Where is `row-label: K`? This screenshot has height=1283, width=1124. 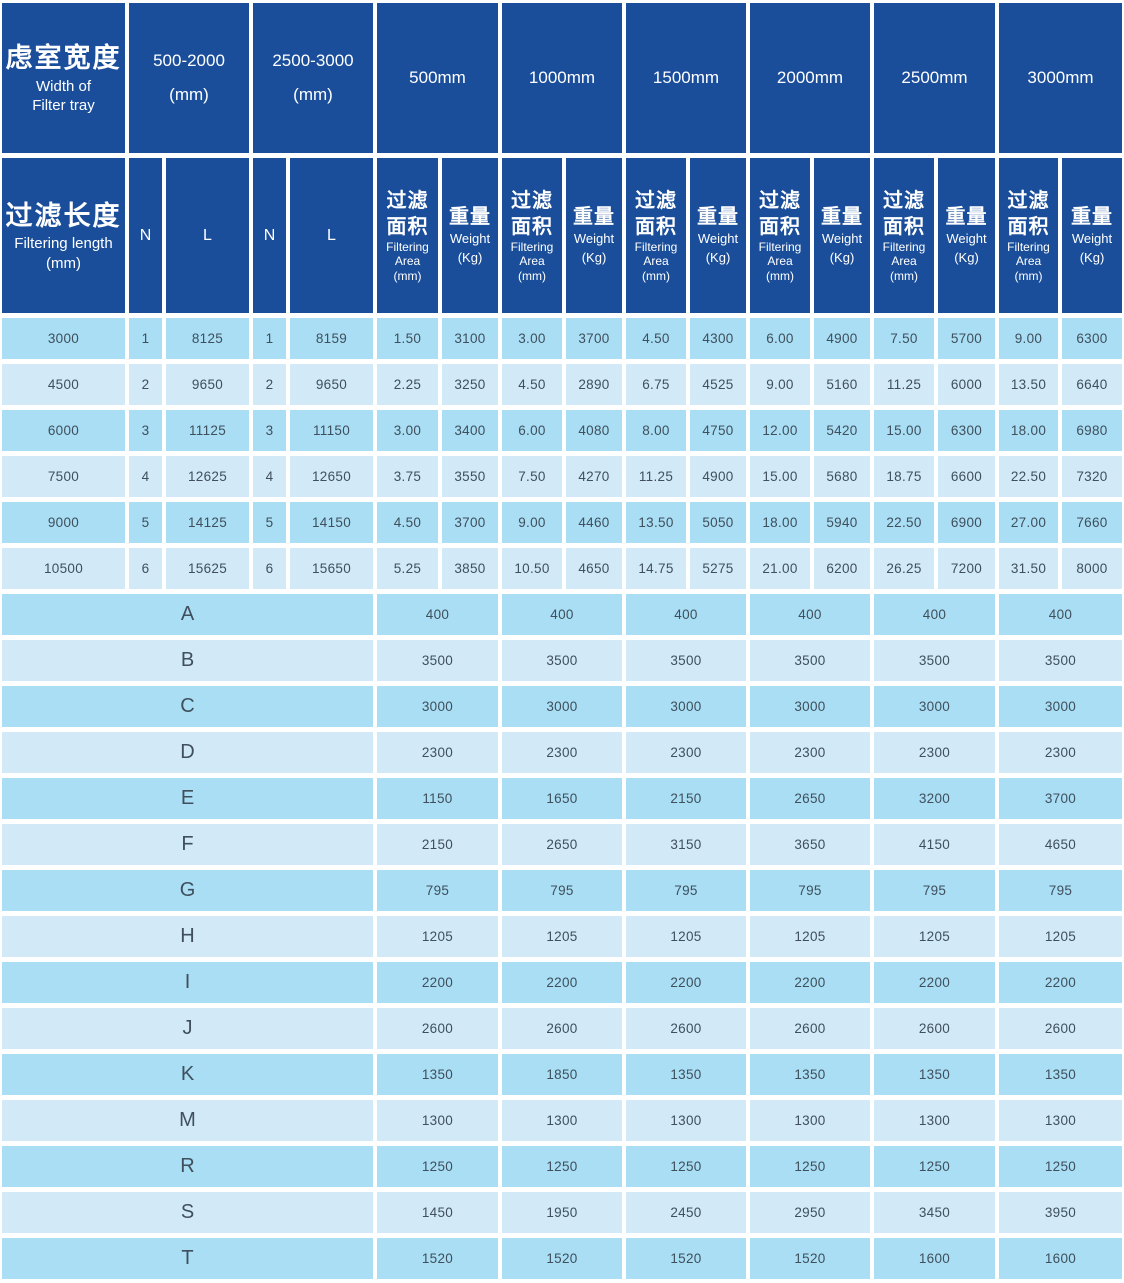
row-label: K is located at coordinates (187, 1074).